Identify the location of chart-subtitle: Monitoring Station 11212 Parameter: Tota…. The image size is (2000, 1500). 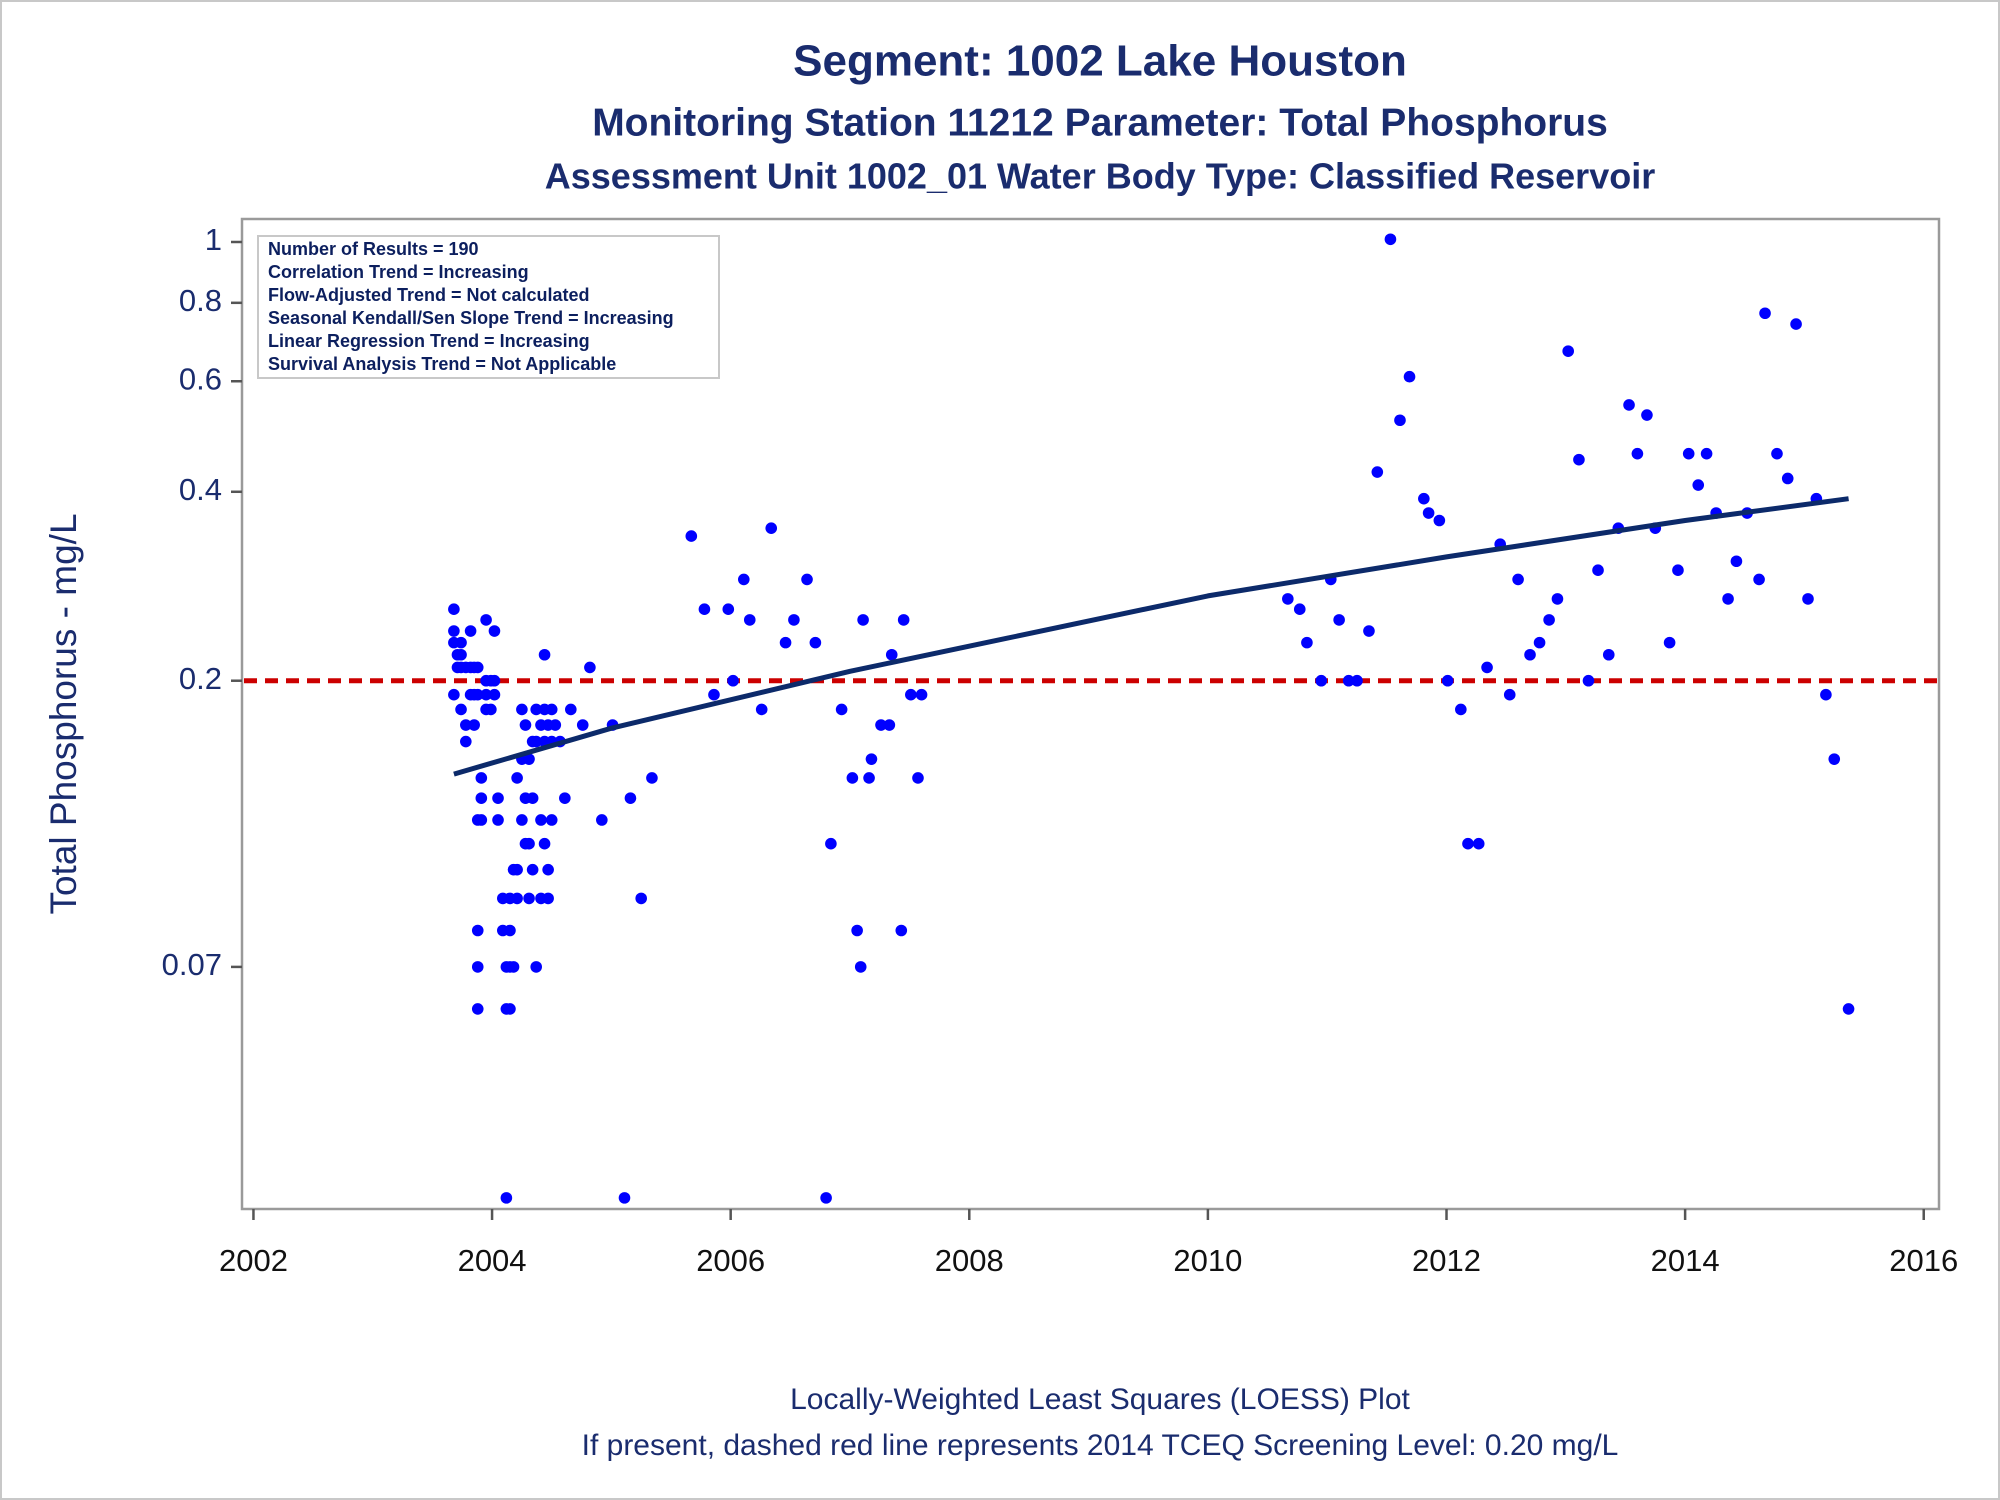
(1100, 122).